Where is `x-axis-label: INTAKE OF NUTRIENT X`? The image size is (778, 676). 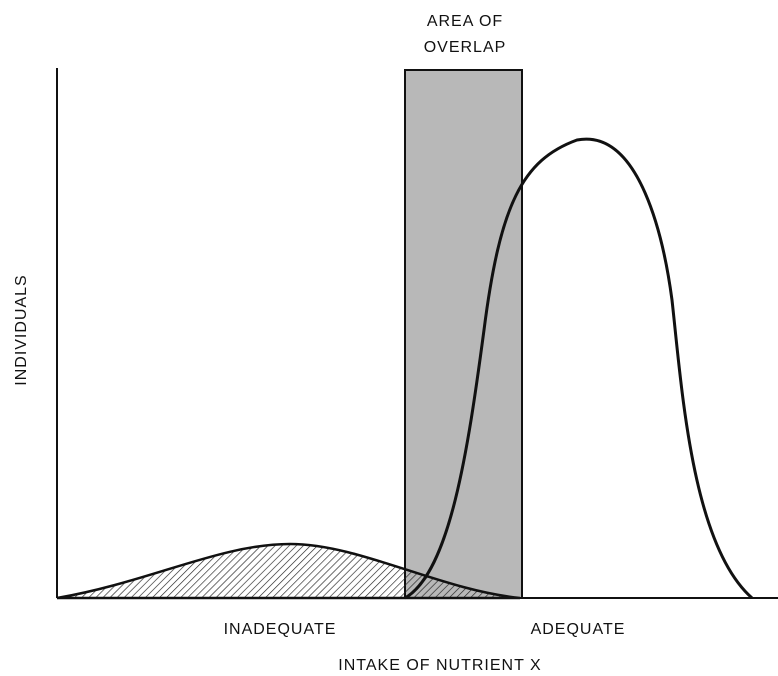 x-axis-label: INTAKE OF NUTRIENT X is located at coordinates (439, 665).